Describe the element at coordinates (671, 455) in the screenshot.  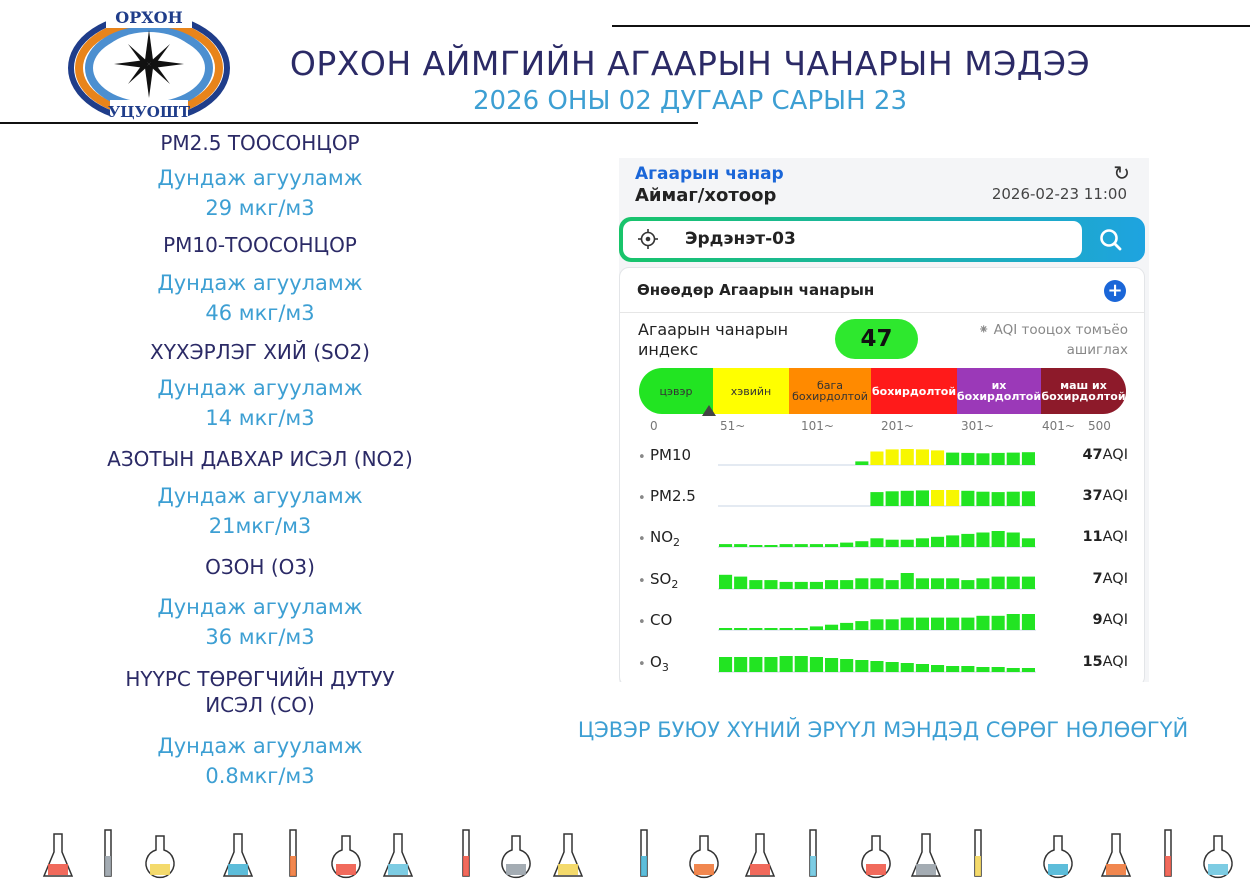
I see `row-pollutant-name: PM10` at that location.